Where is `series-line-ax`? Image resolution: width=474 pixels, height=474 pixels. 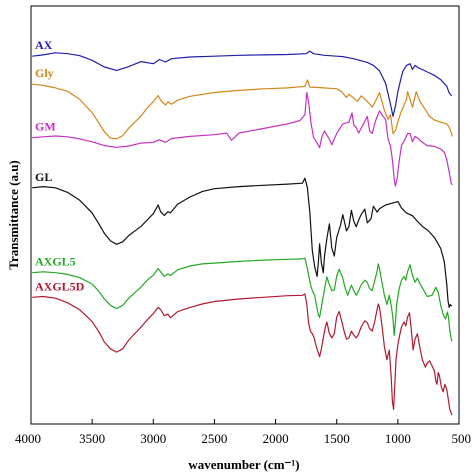
series-line-ax is located at coordinates (242, 83).